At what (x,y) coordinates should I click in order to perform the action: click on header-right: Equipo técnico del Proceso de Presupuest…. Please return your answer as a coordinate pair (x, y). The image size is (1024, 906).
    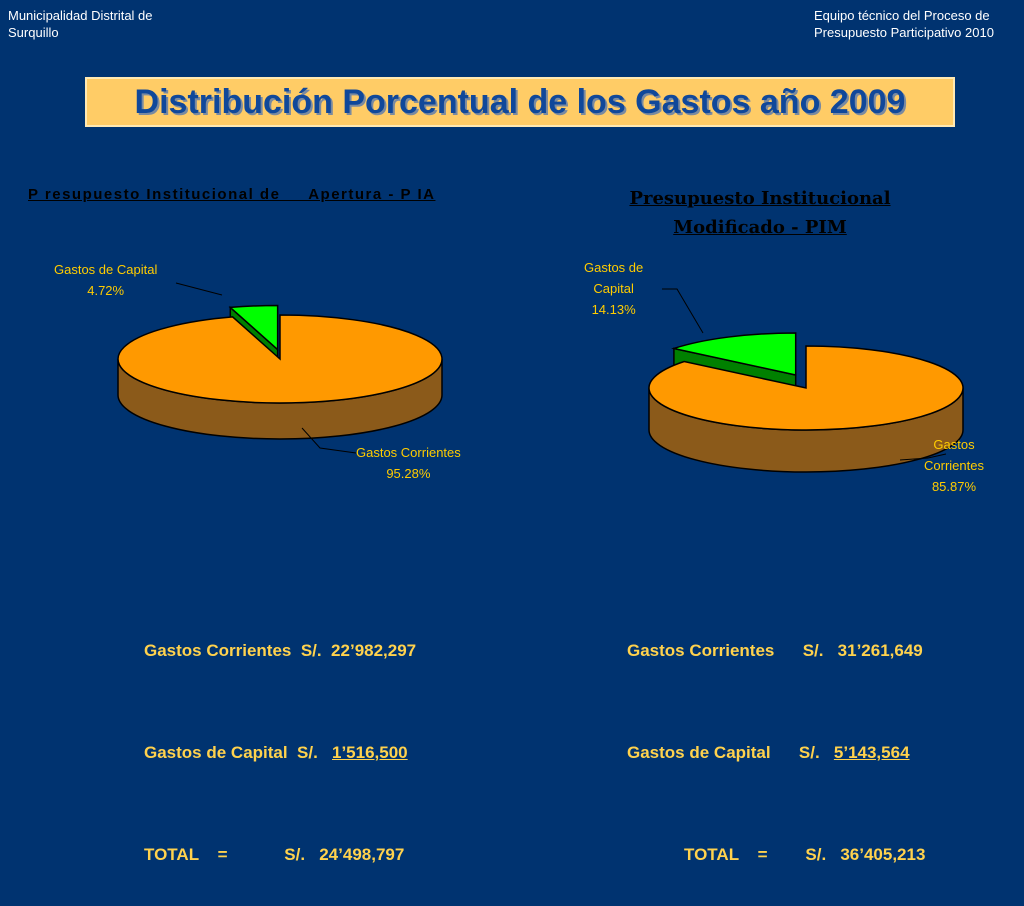
    Looking at the image, I should click on (904, 24).